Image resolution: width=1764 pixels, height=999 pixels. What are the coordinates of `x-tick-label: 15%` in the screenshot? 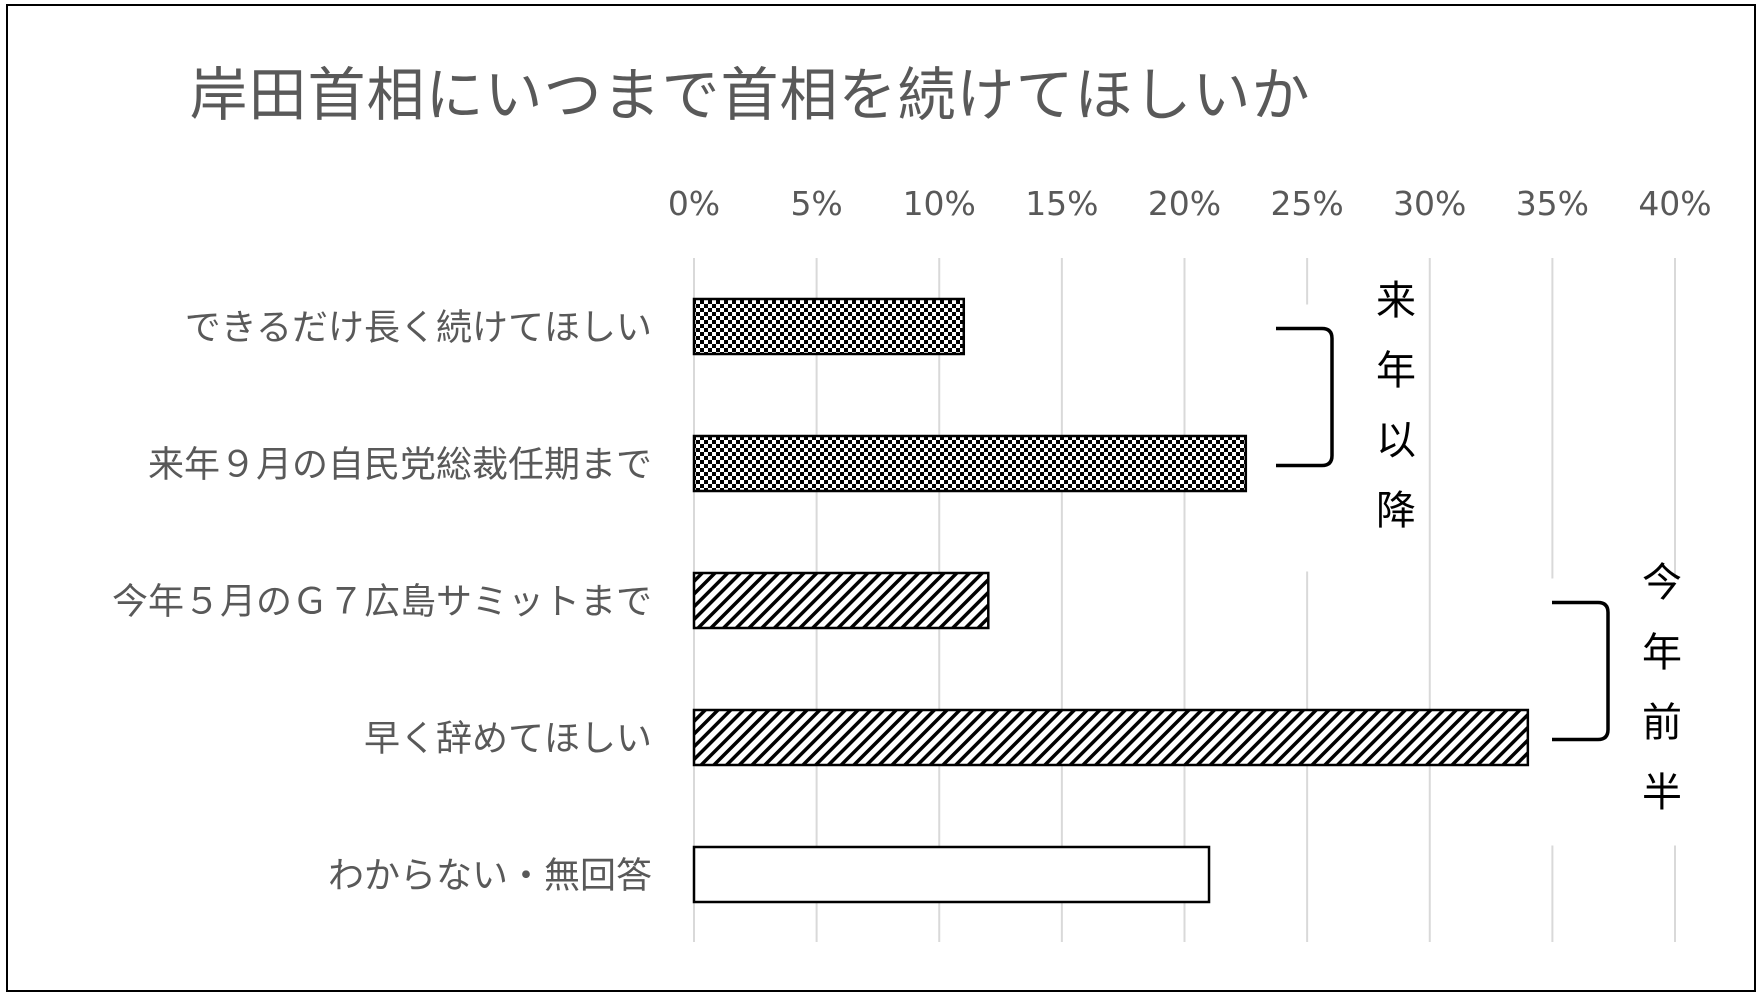 It's located at (1061, 203).